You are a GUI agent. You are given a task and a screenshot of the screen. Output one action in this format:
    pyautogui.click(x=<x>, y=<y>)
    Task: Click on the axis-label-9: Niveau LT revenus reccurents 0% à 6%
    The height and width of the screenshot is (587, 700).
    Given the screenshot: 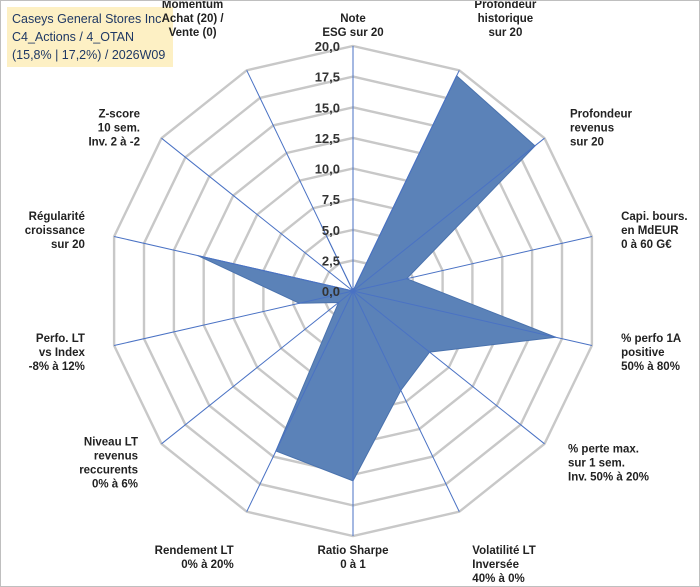 What is the action you would take?
    pyautogui.click(x=108, y=464)
    